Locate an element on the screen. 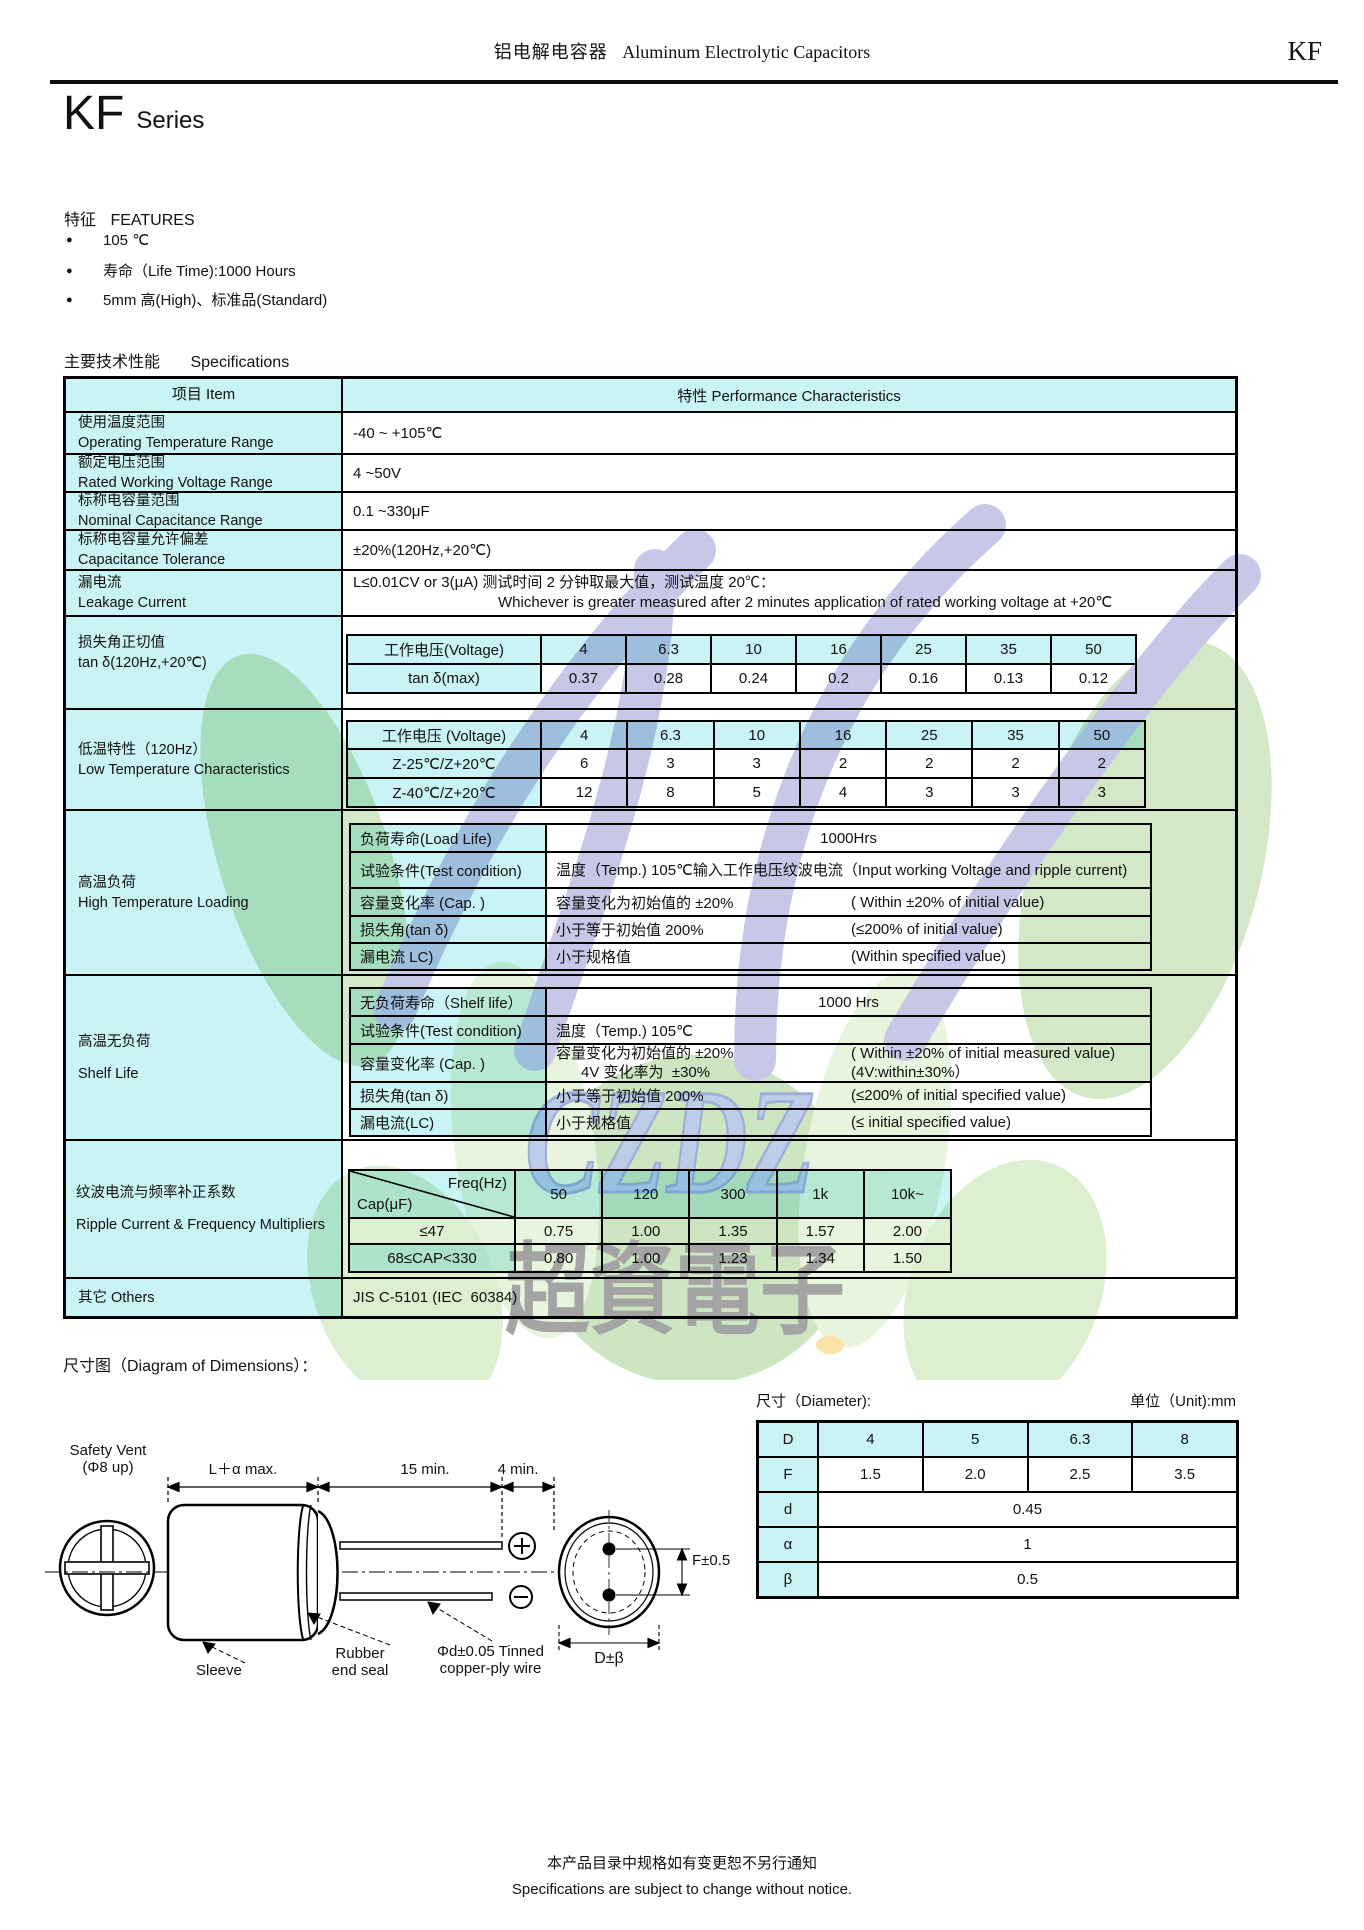 This screenshot has height=1930, width=1364. temp-range-value: -40 ~ +105℃ is located at coordinates (398, 433).